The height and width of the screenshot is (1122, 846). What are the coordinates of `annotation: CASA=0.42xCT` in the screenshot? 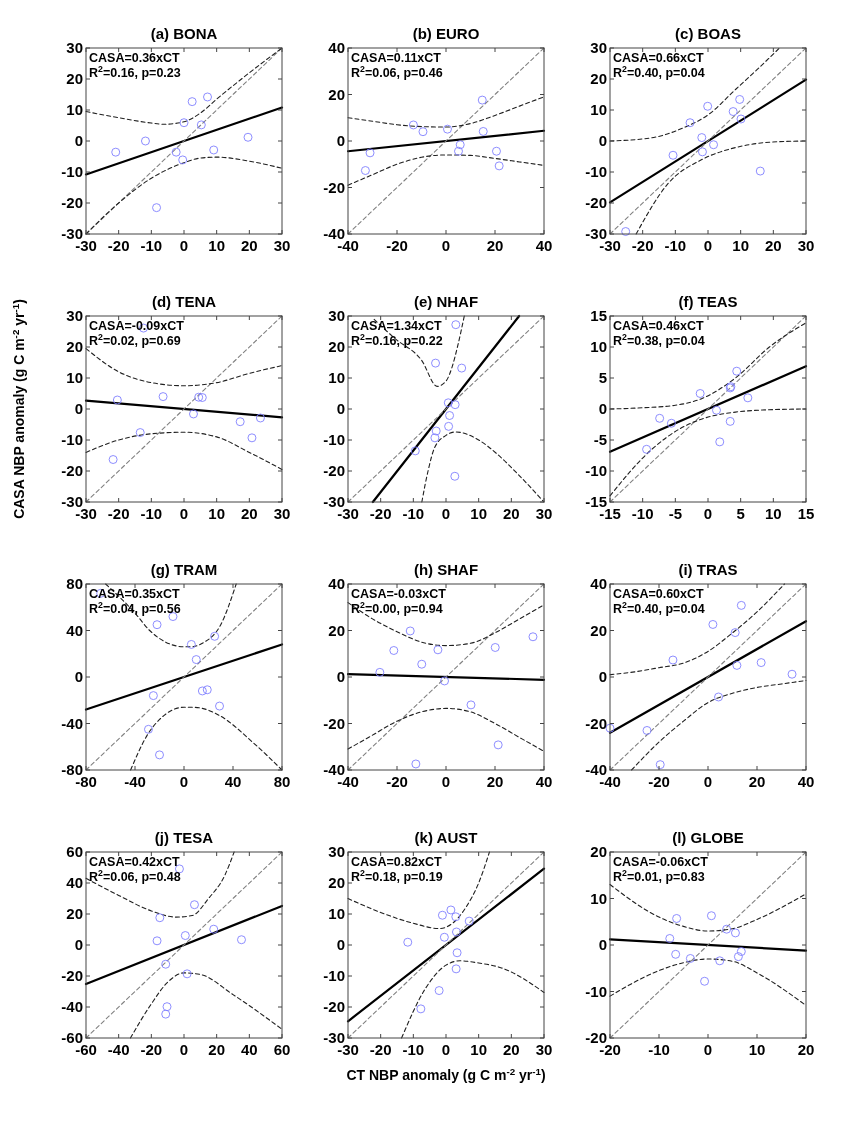 It's located at (135, 862).